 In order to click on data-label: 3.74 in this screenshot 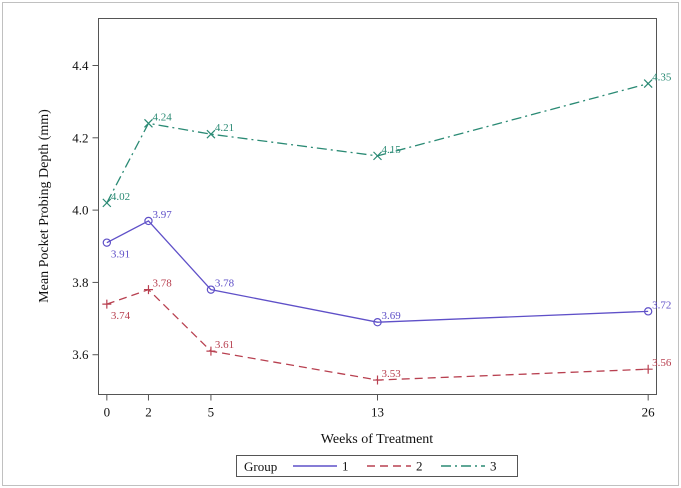, I will do `click(121, 316)`.